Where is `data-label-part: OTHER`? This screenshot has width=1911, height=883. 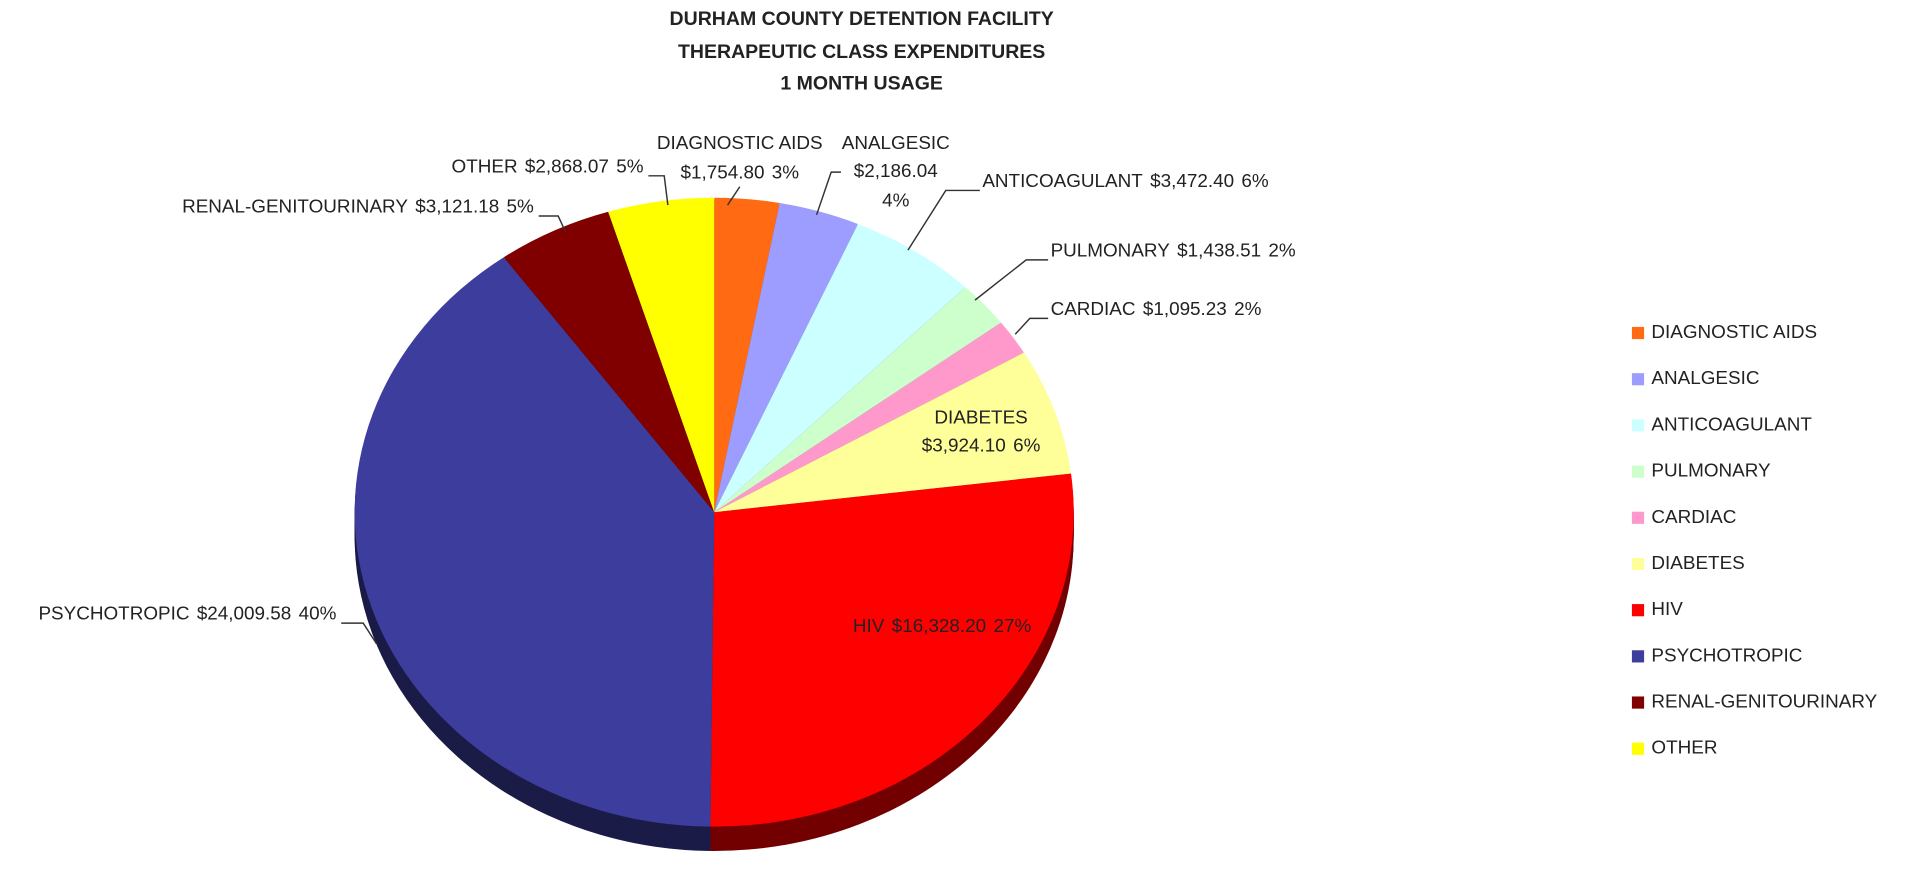 data-label-part: OTHER is located at coordinates (485, 166).